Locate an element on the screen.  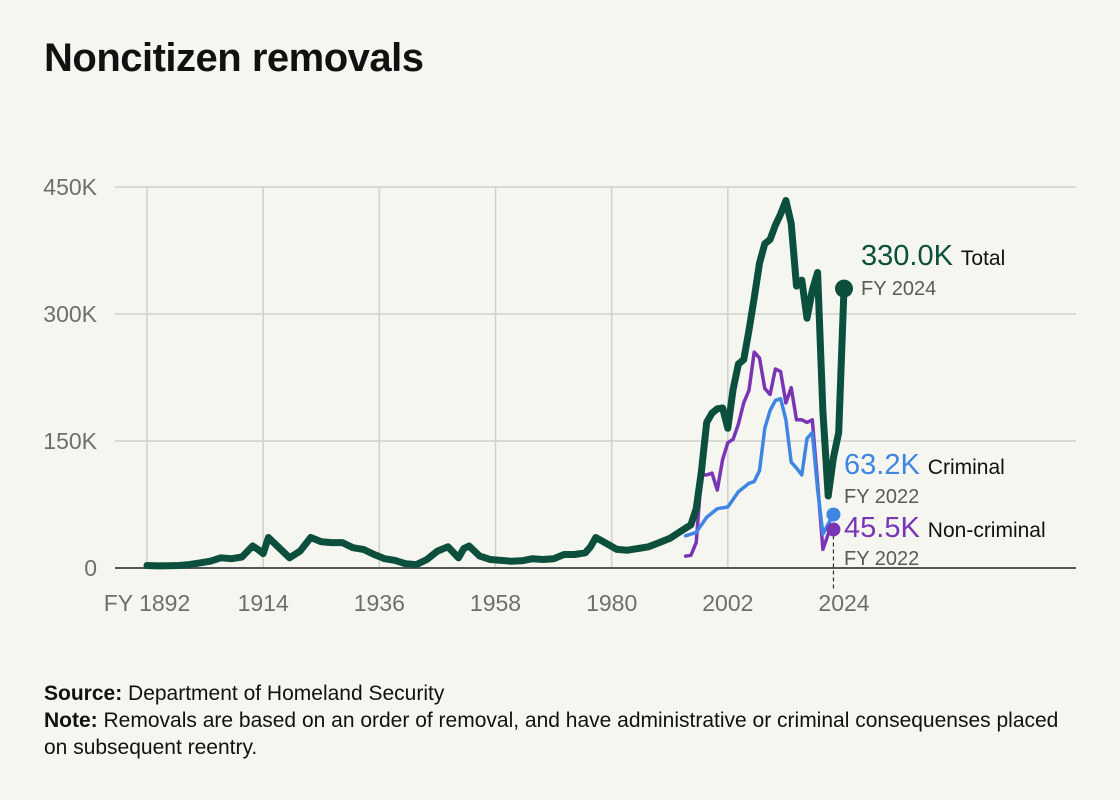
end-point-noncriminal is located at coordinates (833, 529).